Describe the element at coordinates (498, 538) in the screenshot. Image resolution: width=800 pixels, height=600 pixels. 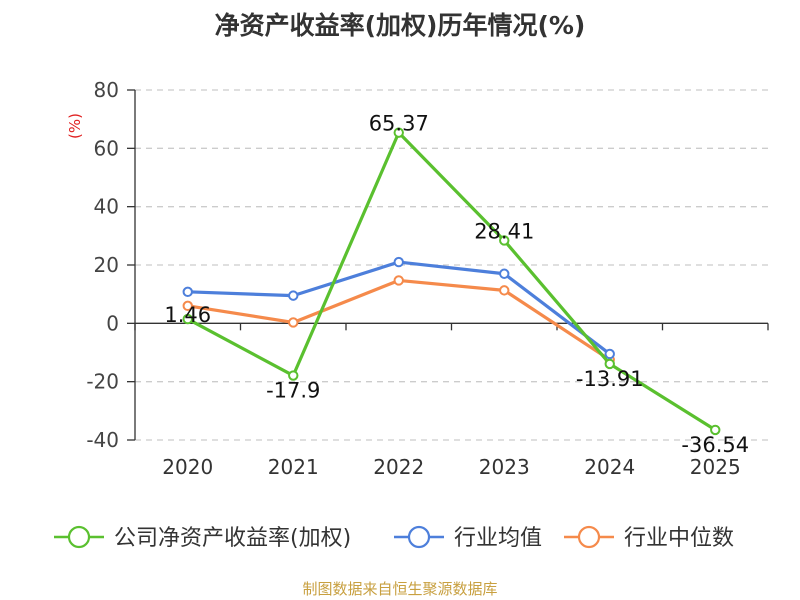
I see `legend-label: 行业均值` at that location.